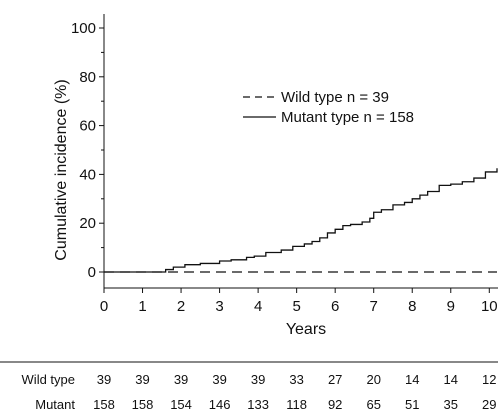 This screenshot has width=498, height=415. What do you see at coordinates (142, 306) in the screenshot?
I see `x-tick-label: 1` at bounding box center [142, 306].